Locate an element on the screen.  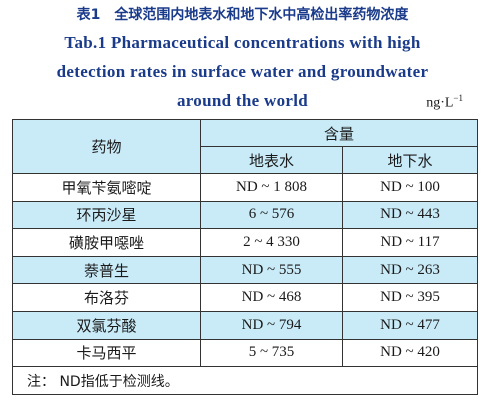
table-footnote: 注： ND指低于检测线。 is located at coordinates (245, 381).